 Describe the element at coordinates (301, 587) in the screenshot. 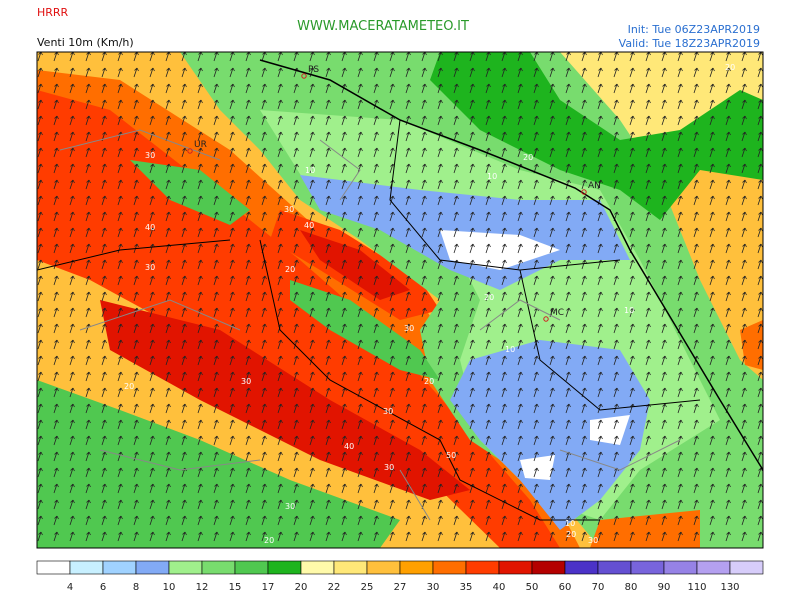

I see `legend-label: 20` at that location.